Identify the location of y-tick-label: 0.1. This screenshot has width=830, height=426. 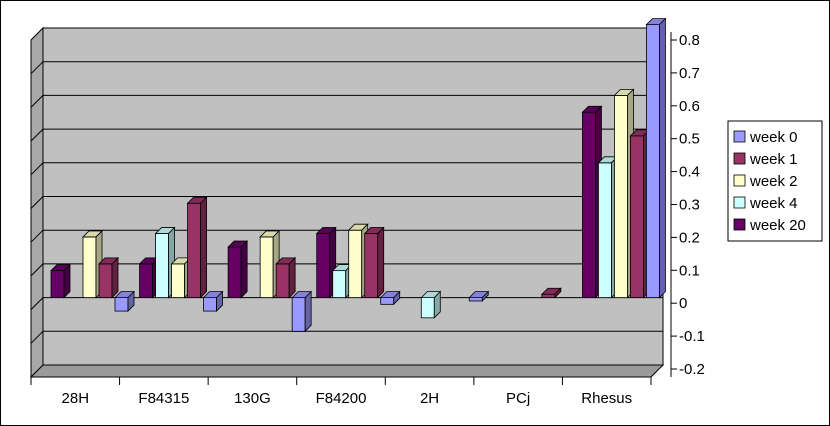
(689, 270).